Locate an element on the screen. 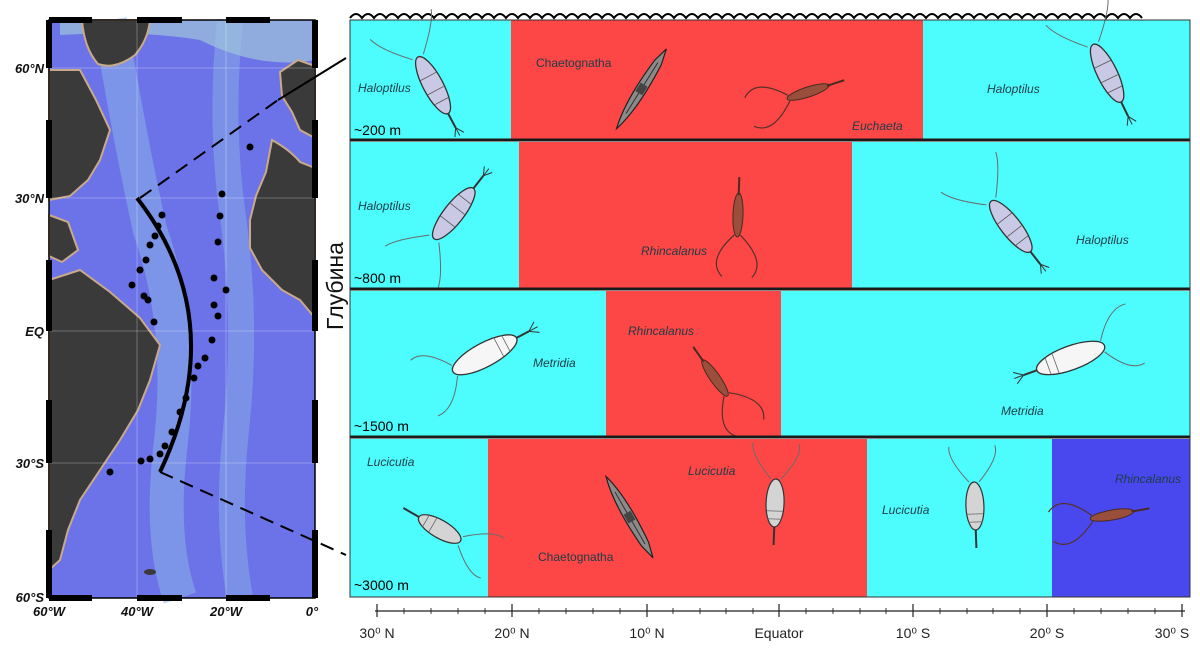 This screenshot has width=1200, height=652. europe is located at coordinates (297, 99).